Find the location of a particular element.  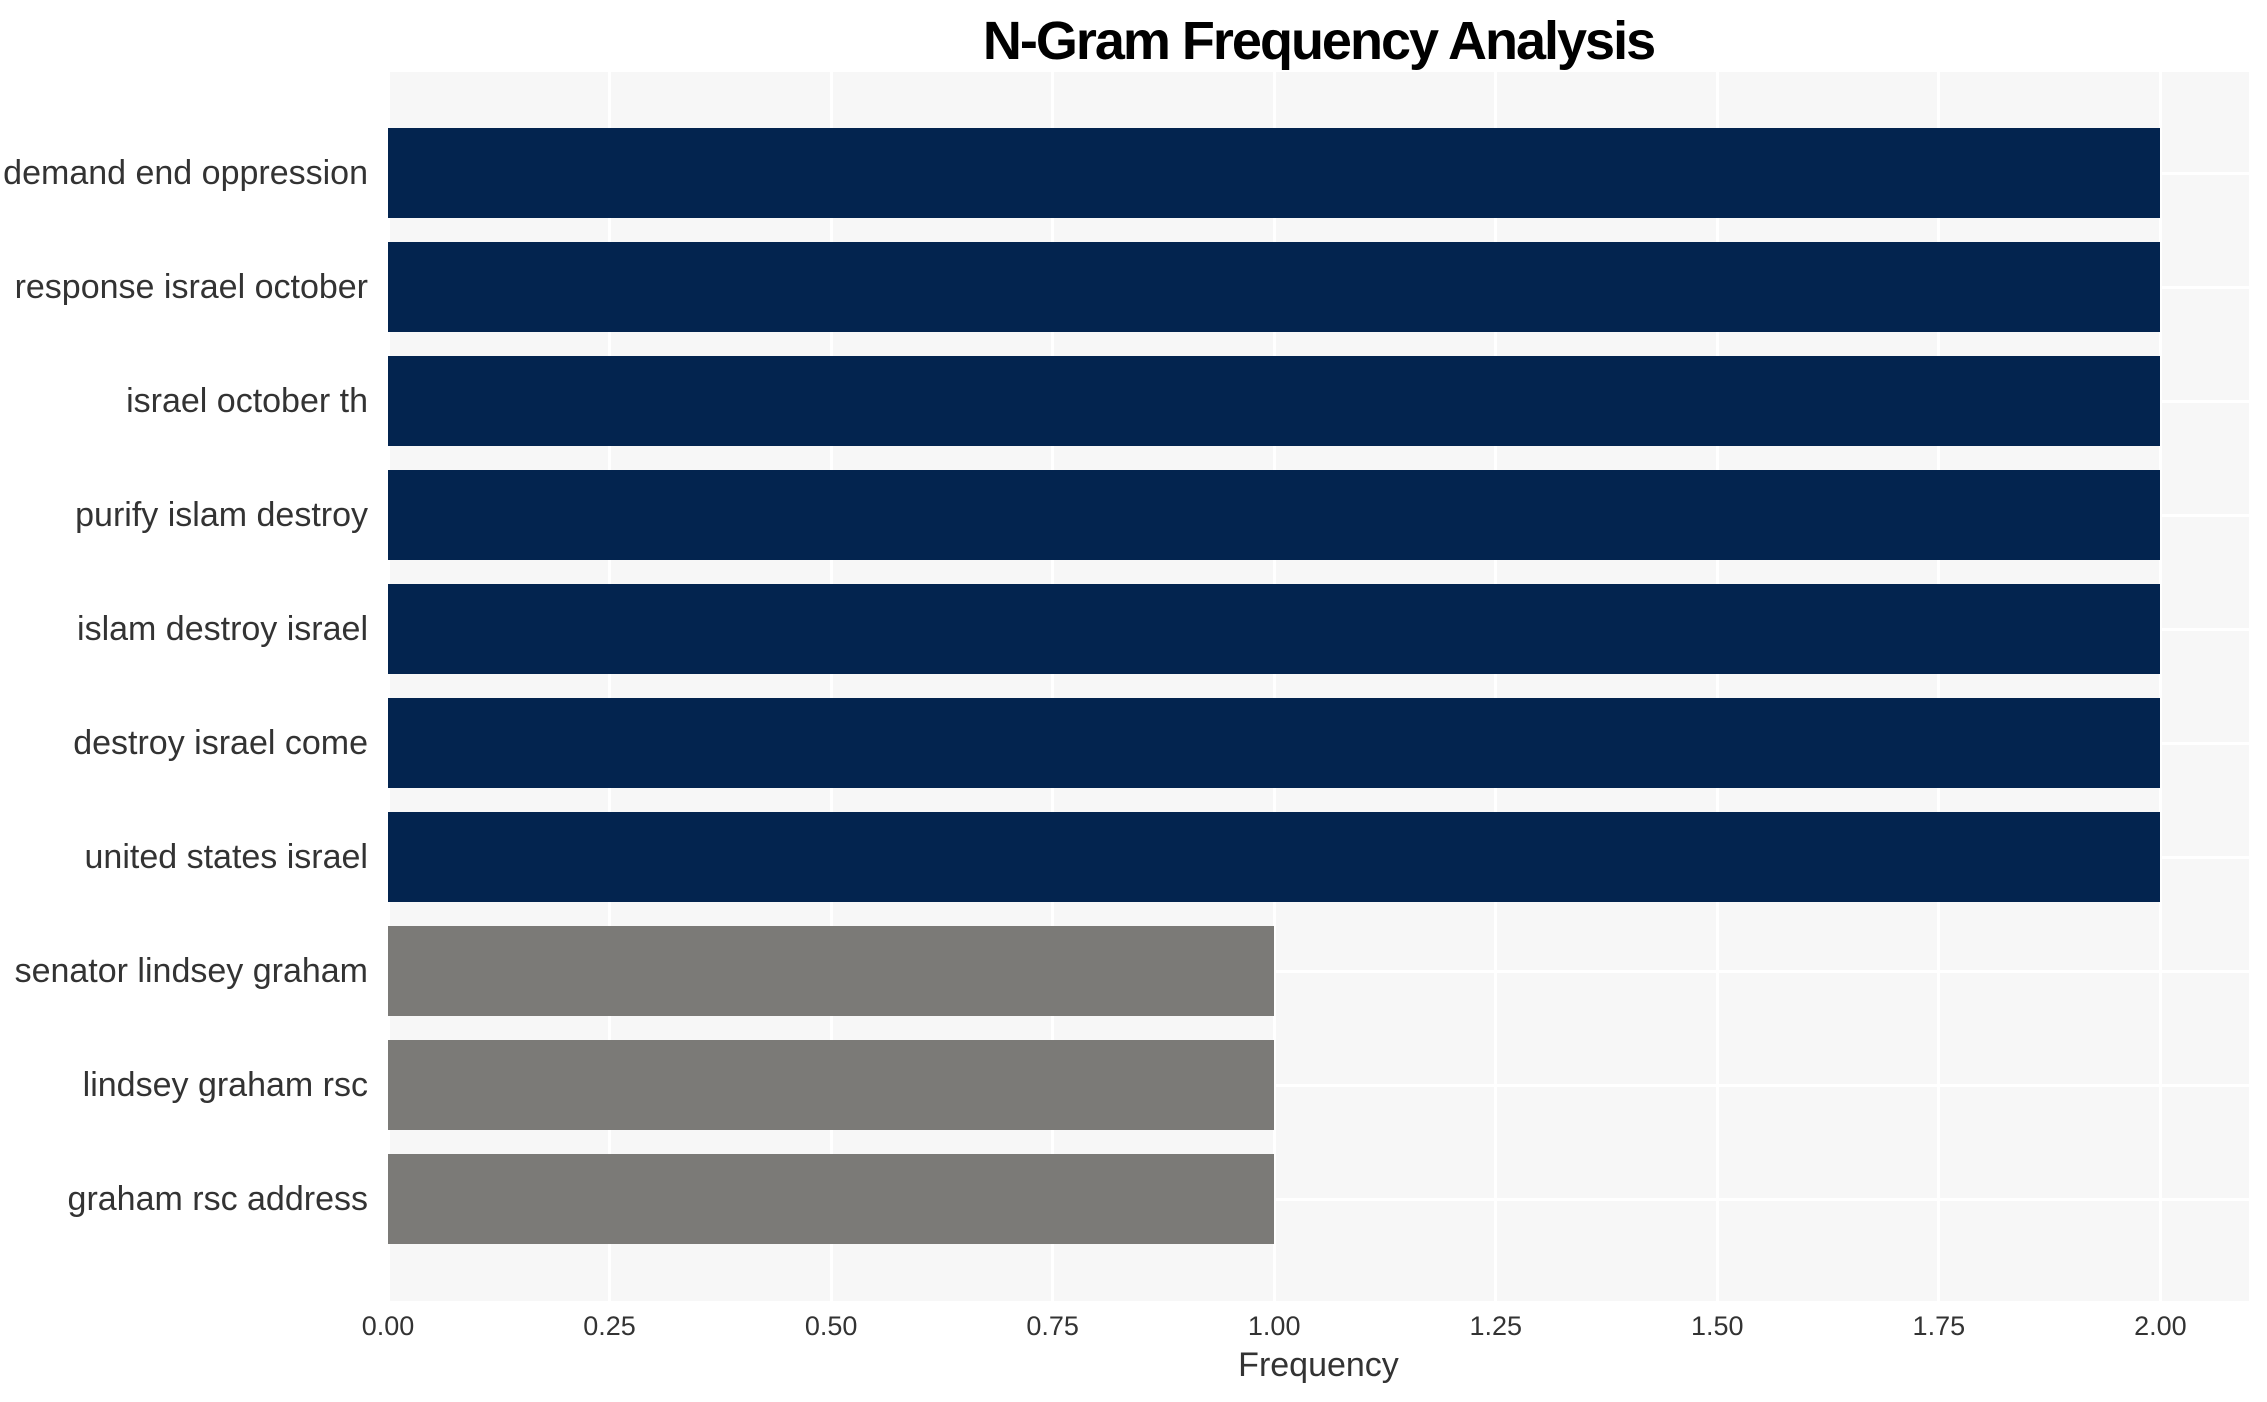

x-tick-label: 0.00 is located at coordinates (388, 1326).